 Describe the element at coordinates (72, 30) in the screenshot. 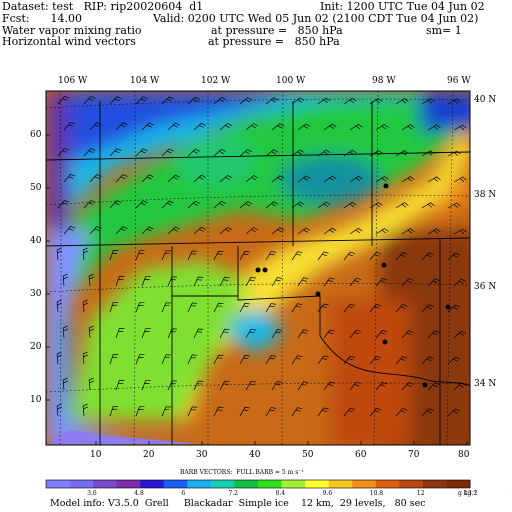

I see `field1-name: Water vapor mixing ratio` at that location.